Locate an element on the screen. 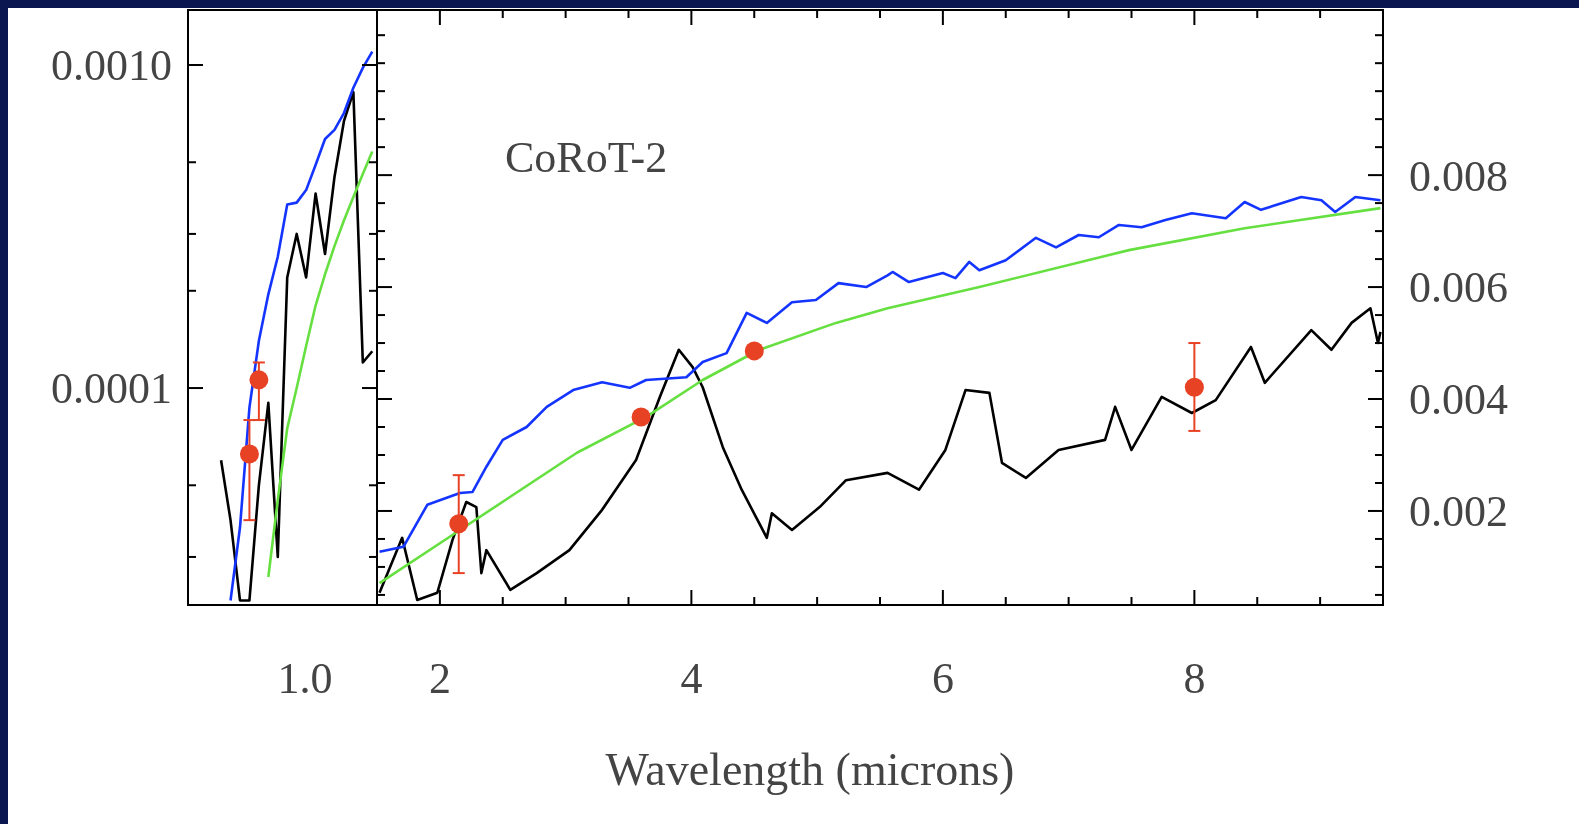 The height and width of the screenshot is (824, 1579). x-tick-label: 8 is located at coordinates (1194, 678).